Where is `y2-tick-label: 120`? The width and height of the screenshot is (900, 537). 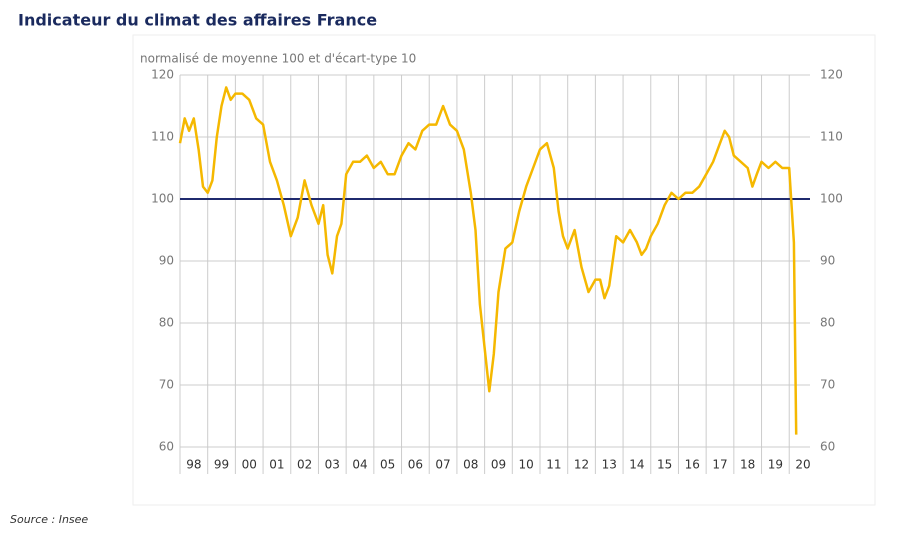
y2-tick-label: 120 is located at coordinates (831, 75).